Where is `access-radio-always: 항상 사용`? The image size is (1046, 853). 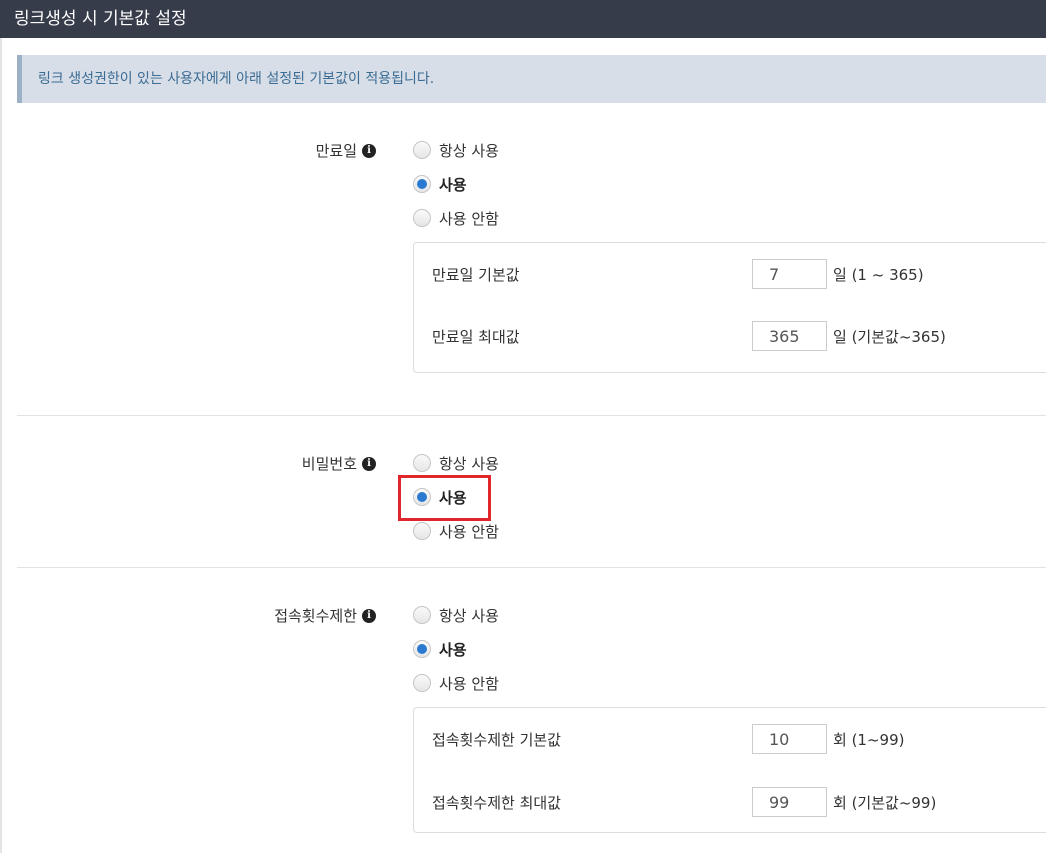
access-radio-always: 항상 사용 is located at coordinates (456, 615).